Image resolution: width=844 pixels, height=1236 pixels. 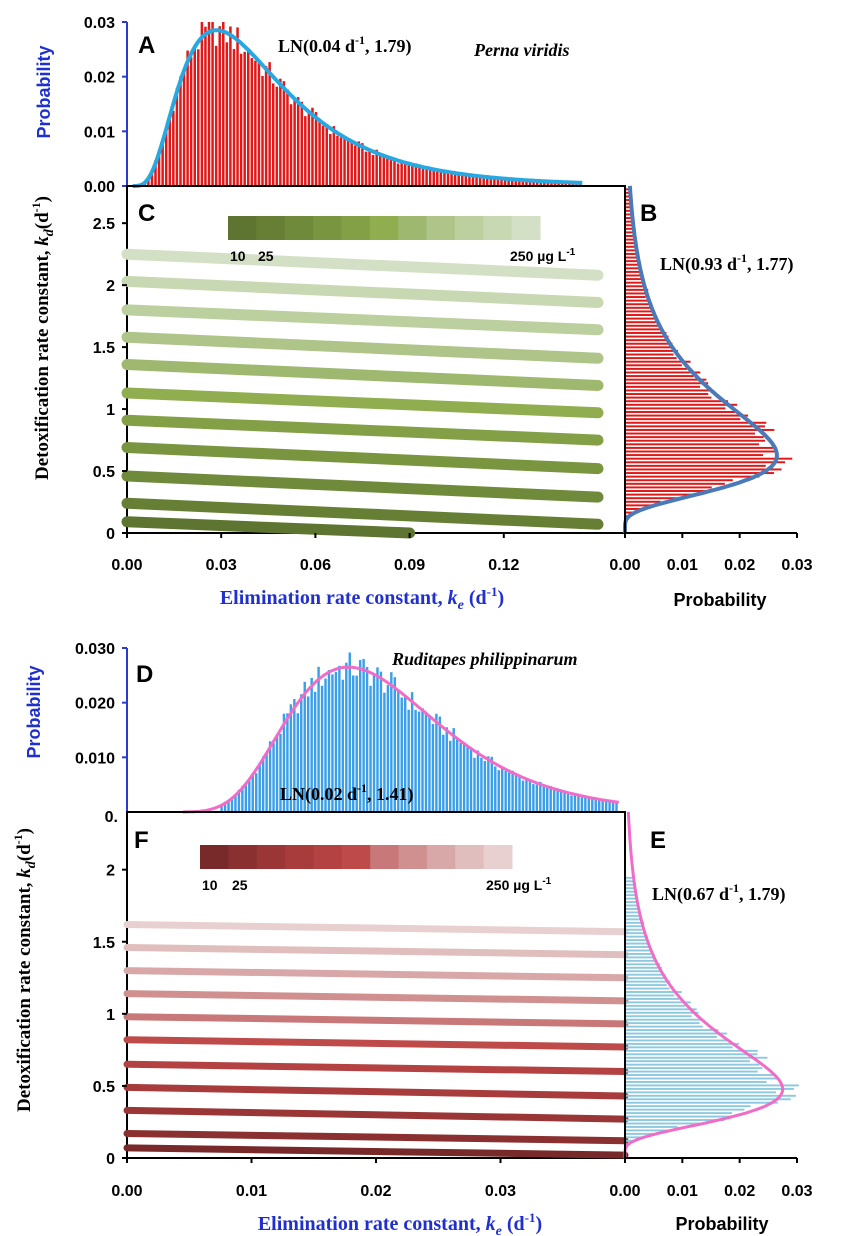 I want to click on panel-d-fit-suffix: , 1.41), so click(x=390, y=794).